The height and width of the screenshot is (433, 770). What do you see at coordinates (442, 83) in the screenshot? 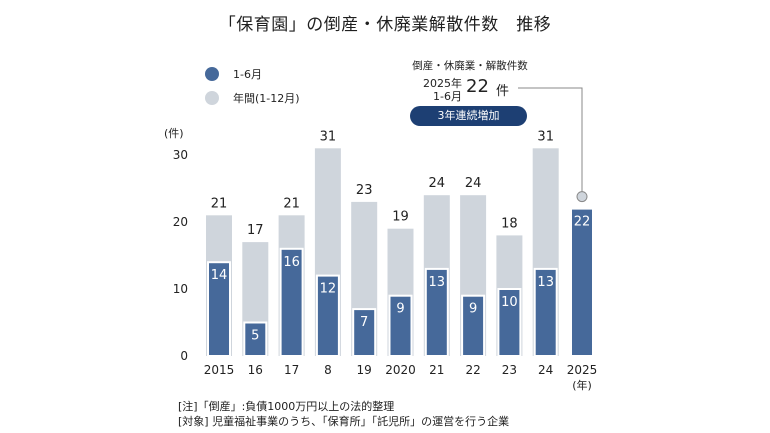
I see `callout-period-line1: 2025年` at bounding box center [442, 83].